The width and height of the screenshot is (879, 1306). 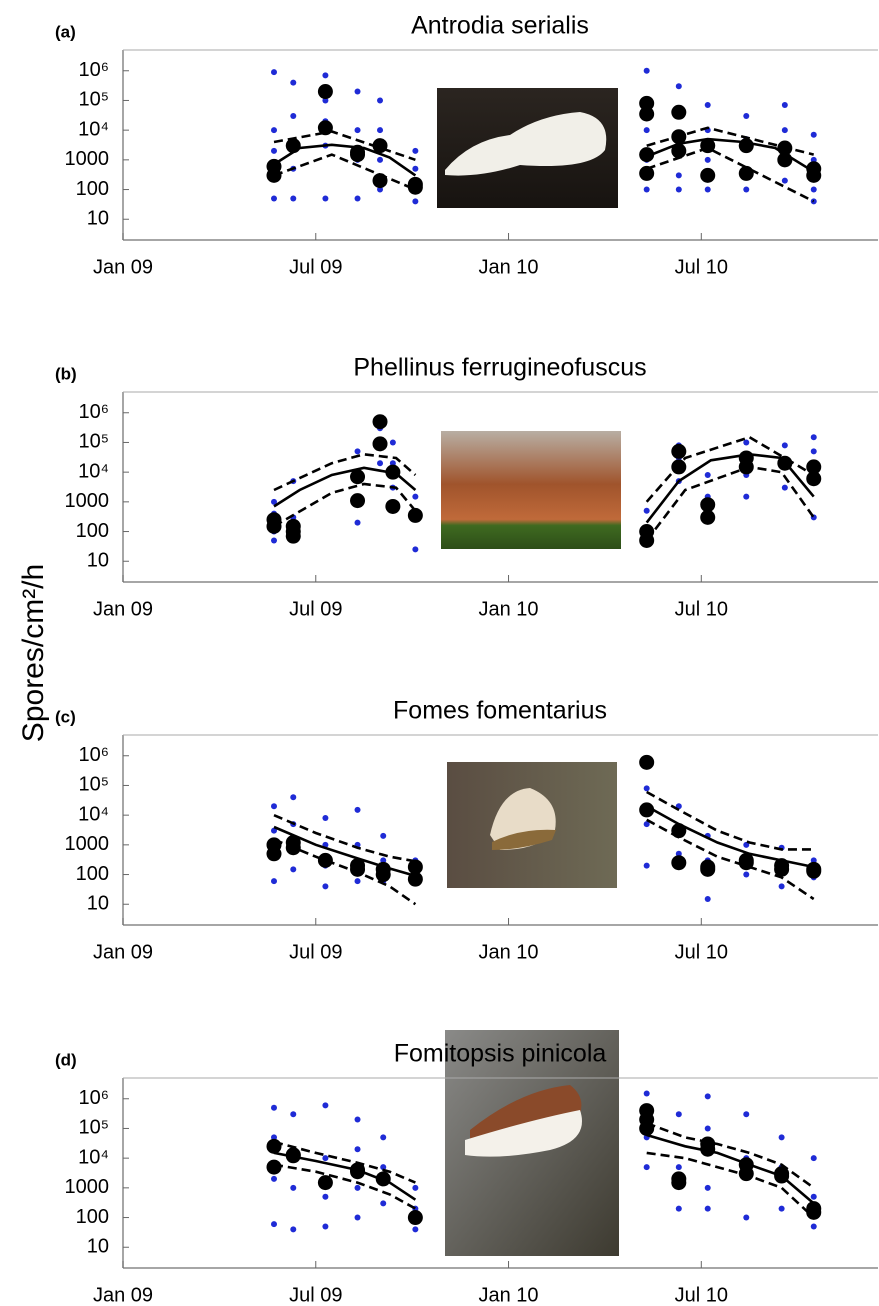 What do you see at coordinates (65, 31) in the screenshot?
I see `panel-label: (a)` at bounding box center [65, 31].